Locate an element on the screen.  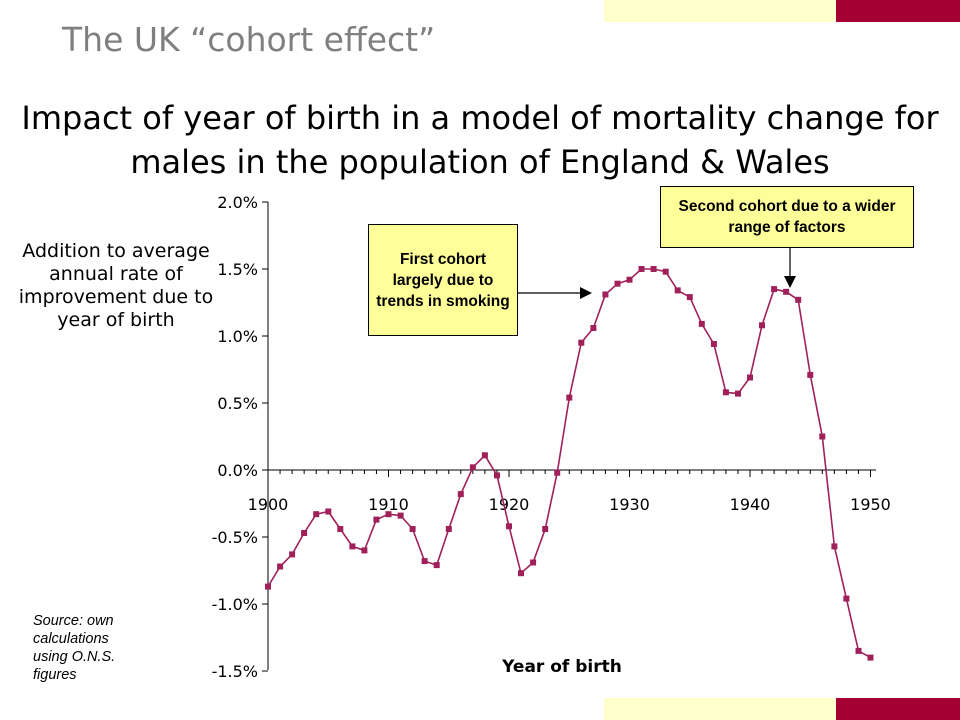
x-tick-label: 1950 is located at coordinates (870, 504).